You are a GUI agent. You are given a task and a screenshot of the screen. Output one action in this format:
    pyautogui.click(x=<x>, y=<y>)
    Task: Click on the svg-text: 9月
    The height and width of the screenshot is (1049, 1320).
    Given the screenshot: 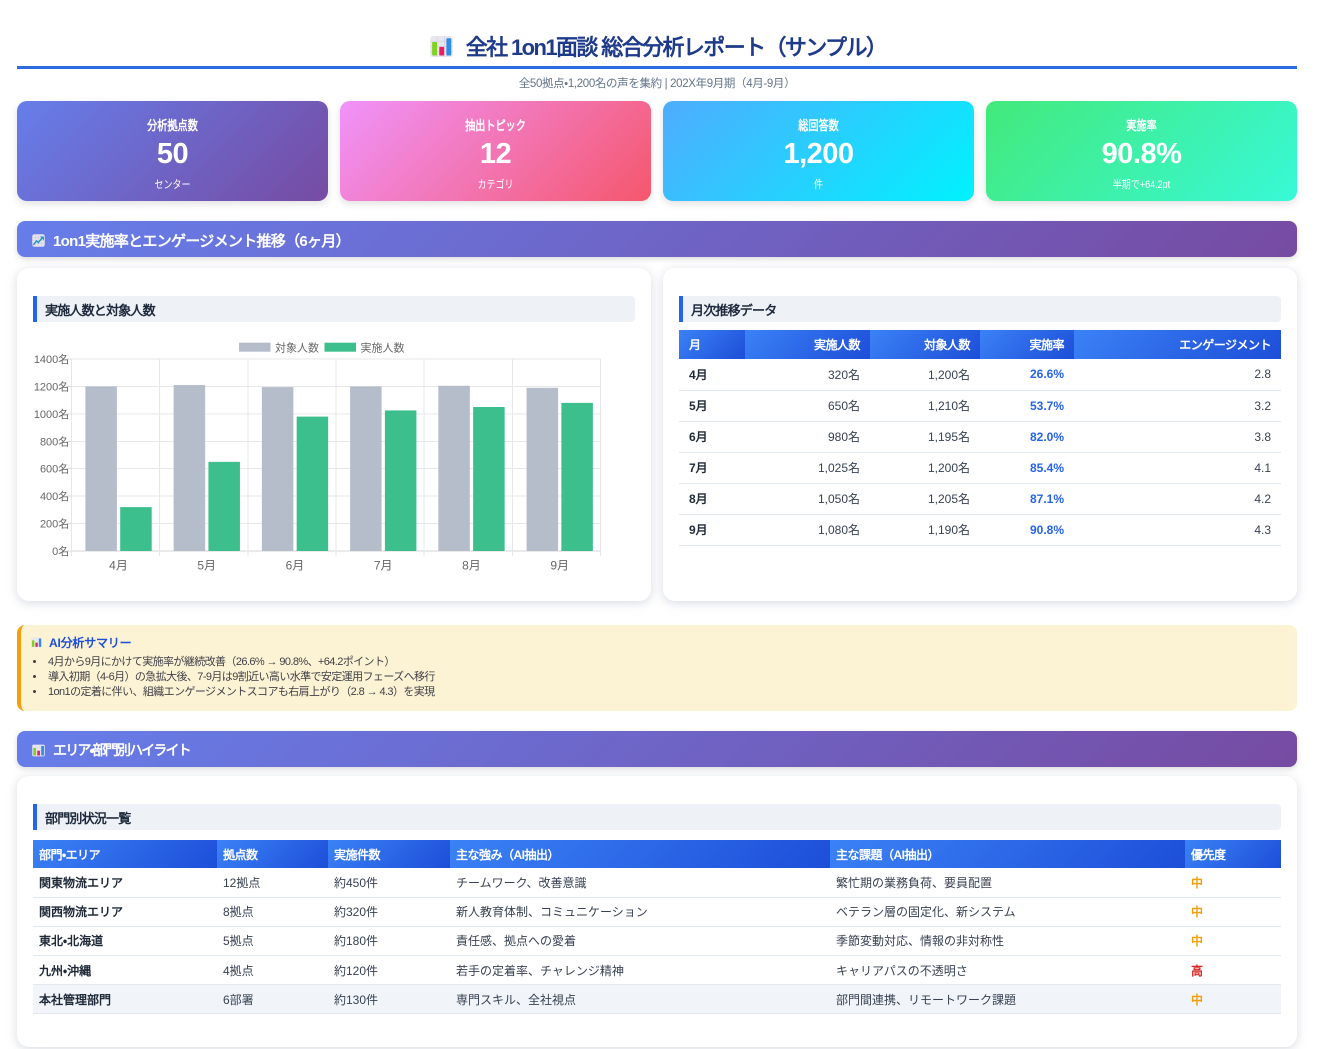 What is the action you would take?
    pyautogui.click(x=559, y=566)
    